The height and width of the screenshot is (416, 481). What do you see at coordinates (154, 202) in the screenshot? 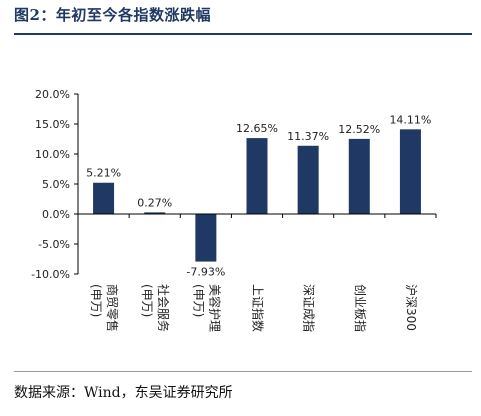
I see `data-label: 0.27%` at bounding box center [154, 202].